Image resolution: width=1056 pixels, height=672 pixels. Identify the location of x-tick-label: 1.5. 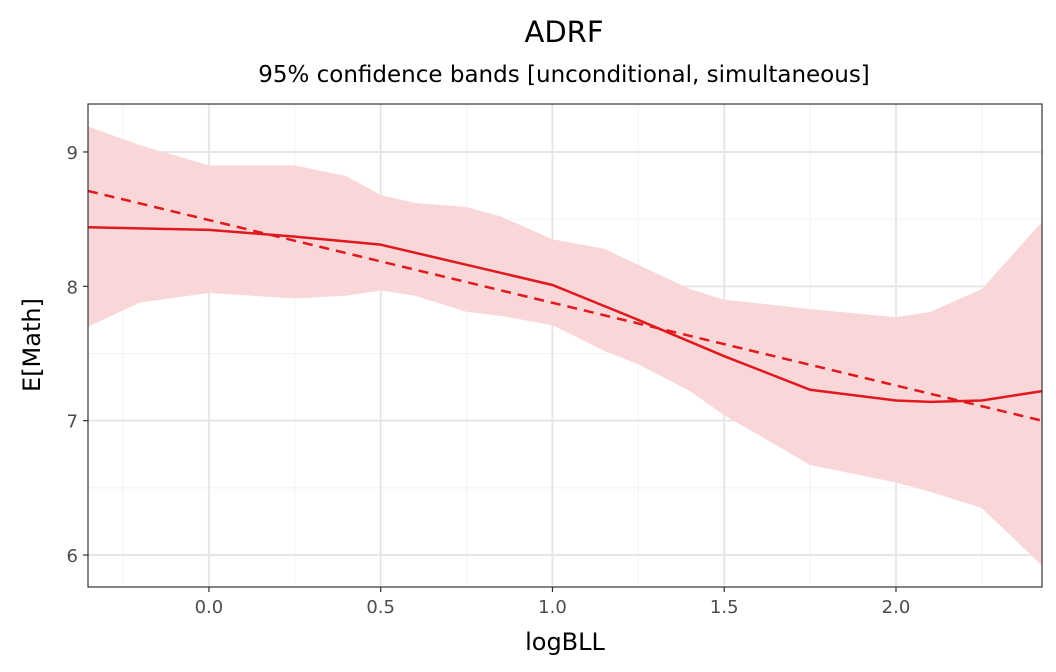
(724, 607).